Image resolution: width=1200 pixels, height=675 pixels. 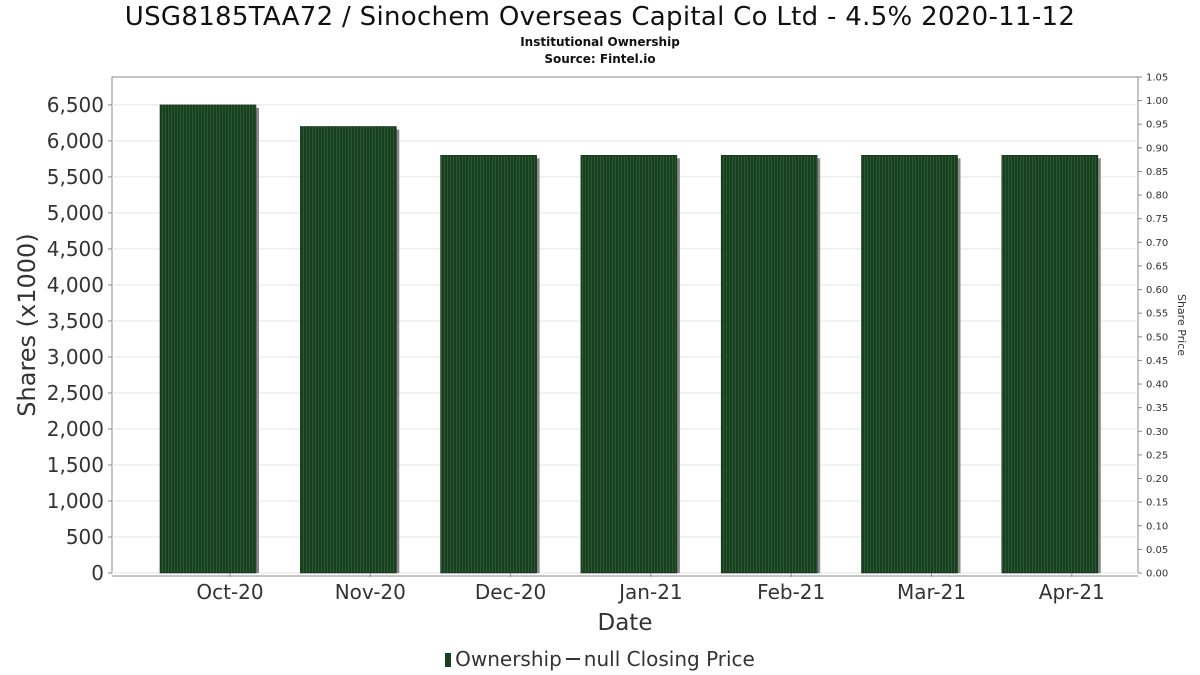 I want to click on x-tick-label: Feb-21, so click(x=791, y=592).